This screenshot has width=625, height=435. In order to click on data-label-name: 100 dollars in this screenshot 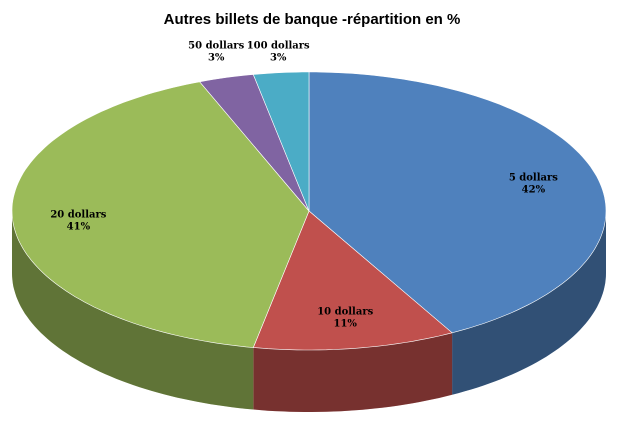, I will do `click(278, 46)`.